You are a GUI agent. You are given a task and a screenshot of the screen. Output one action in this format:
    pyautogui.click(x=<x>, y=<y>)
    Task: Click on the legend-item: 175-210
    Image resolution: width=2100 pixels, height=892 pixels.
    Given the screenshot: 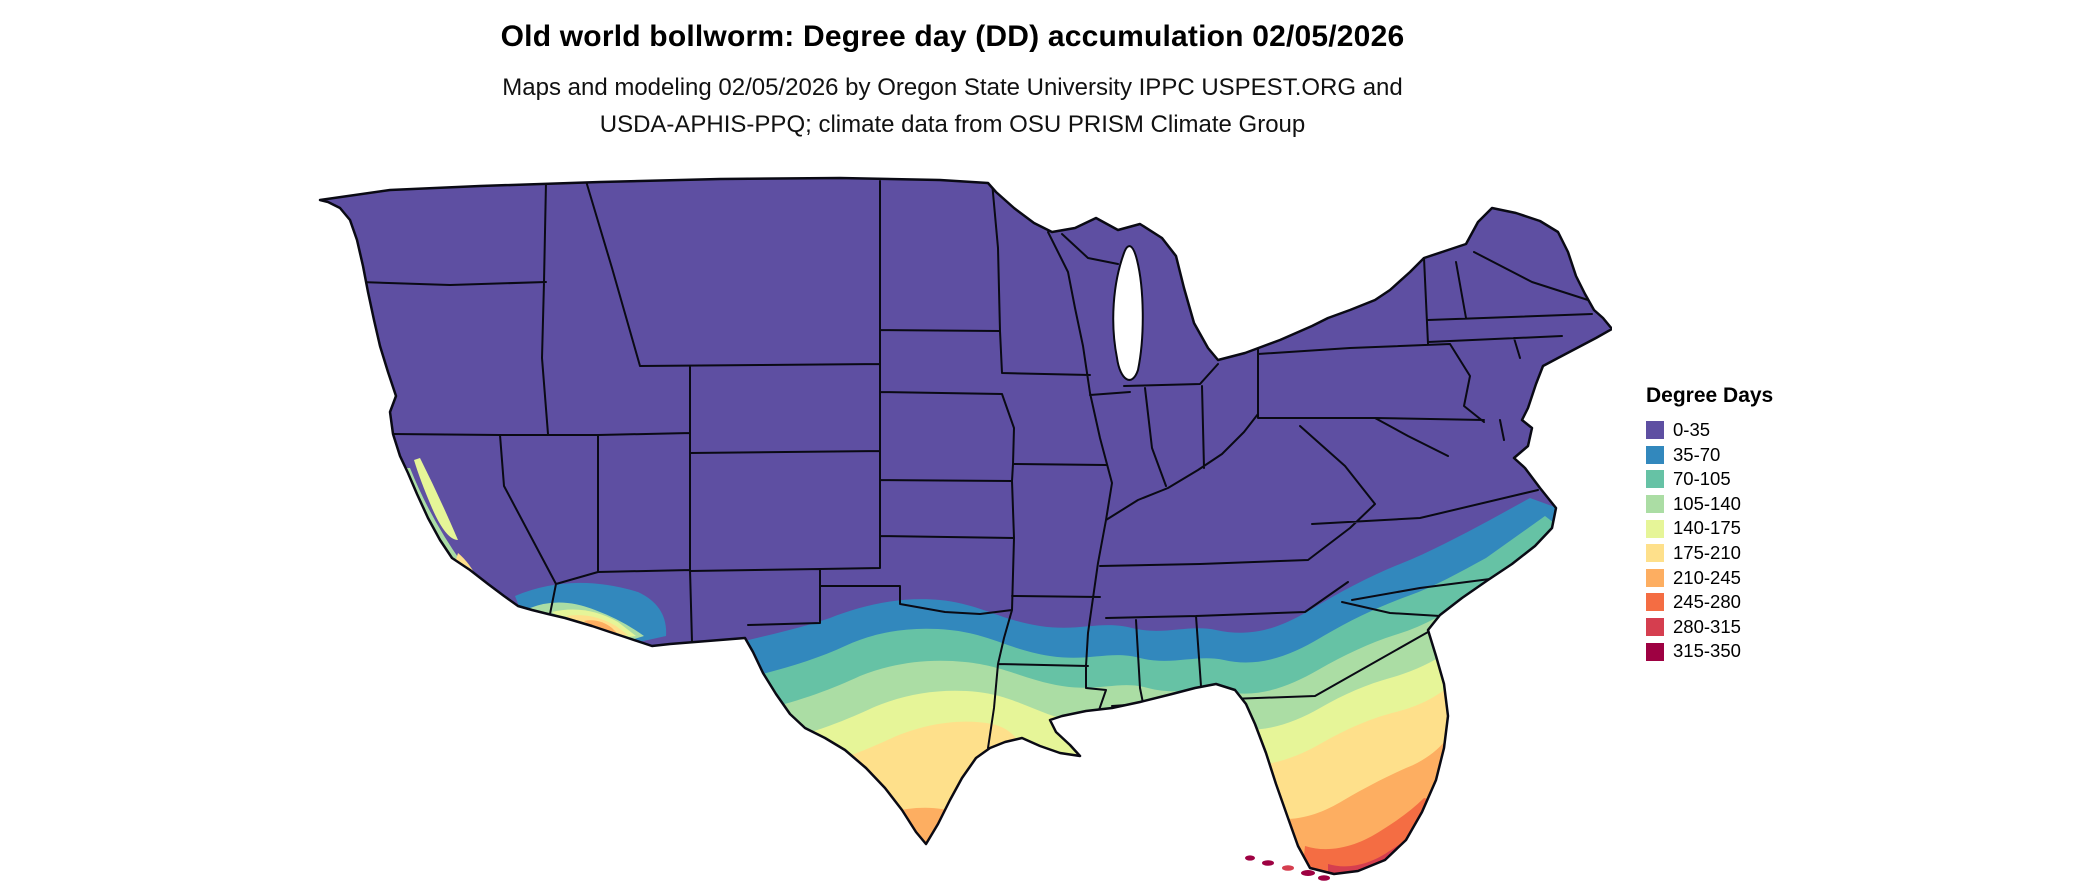 What is the action you would take?
    pyautogui.click(x=1709, y=553)
    